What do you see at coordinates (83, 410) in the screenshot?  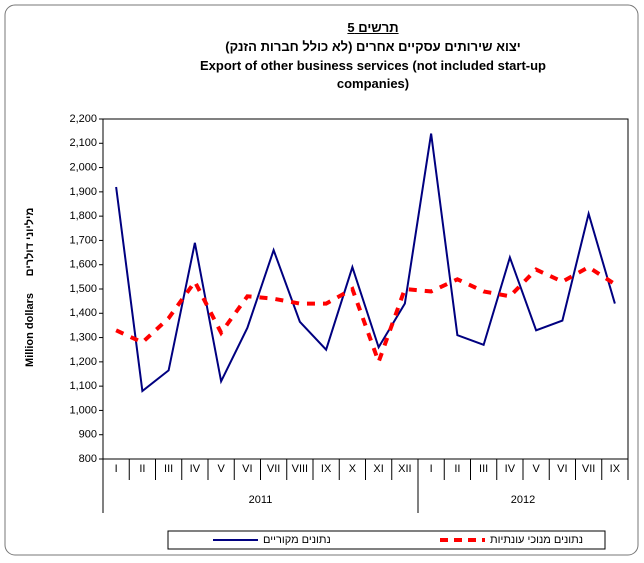 I see `y-tick-label: 1,000` at bounding box center [83, 410].